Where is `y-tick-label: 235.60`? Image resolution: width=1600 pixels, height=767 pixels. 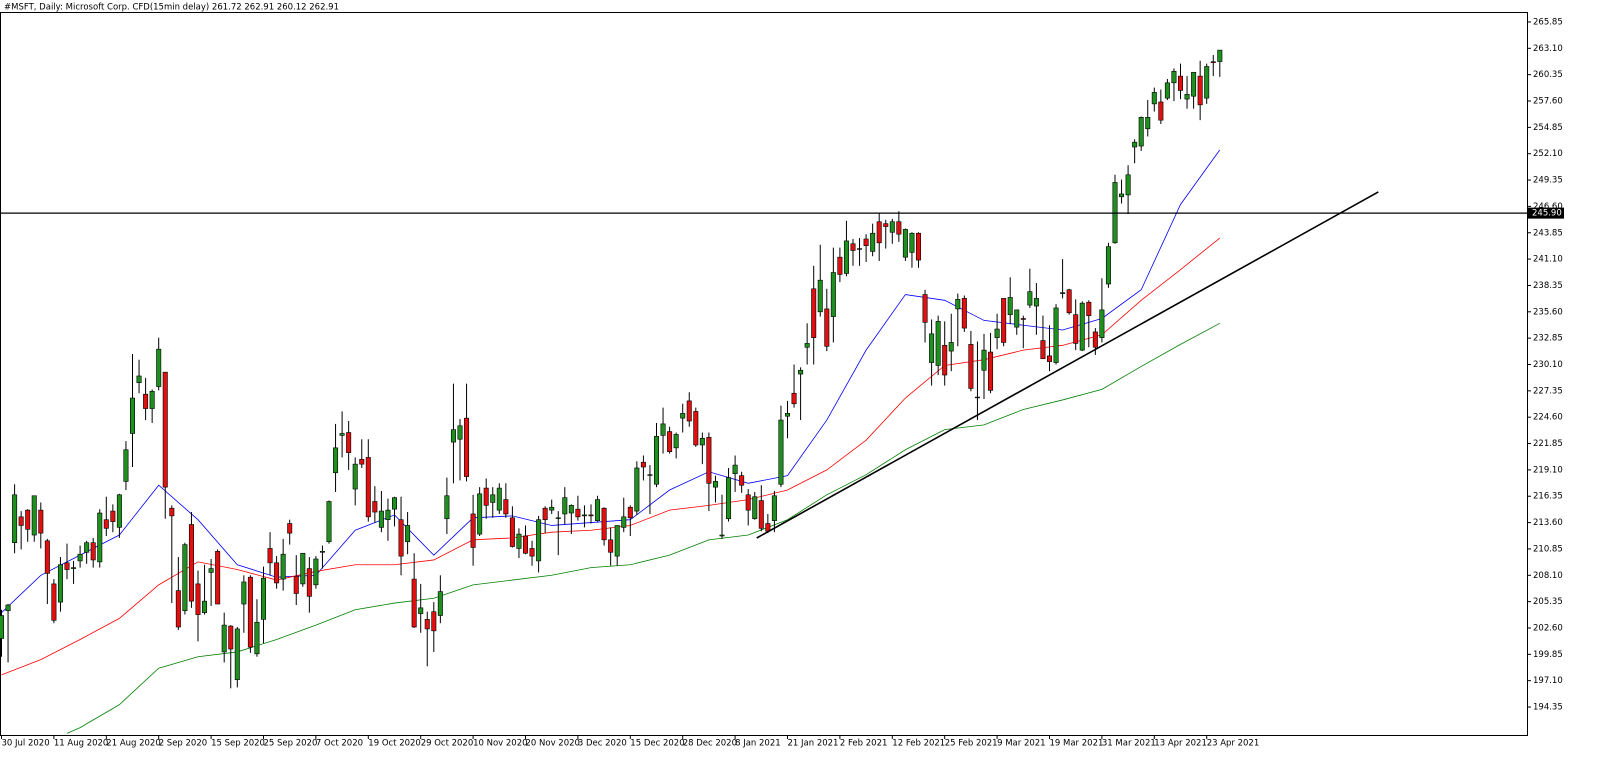
y-tick-label: 235.60 is located at coordinates (1548, 312).